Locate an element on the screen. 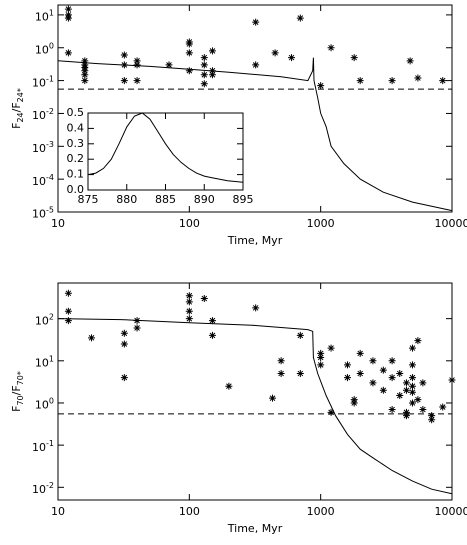 The image size is (467, 545). tick-label: 885 is located at coordinates (165, 199).